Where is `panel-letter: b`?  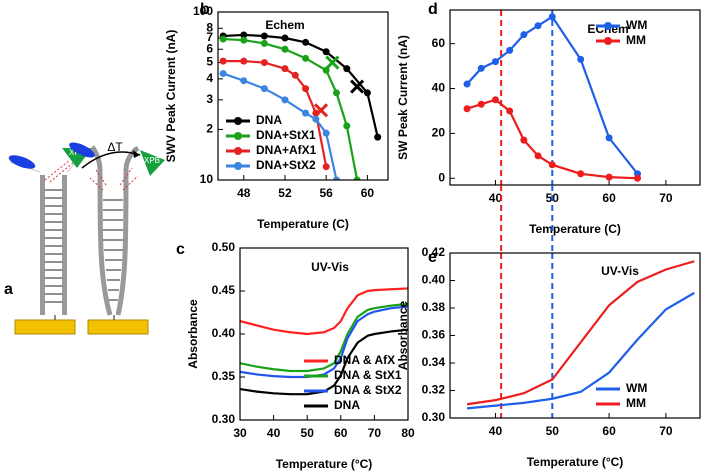
panel-letter: b is located at coordinates (205, 9).